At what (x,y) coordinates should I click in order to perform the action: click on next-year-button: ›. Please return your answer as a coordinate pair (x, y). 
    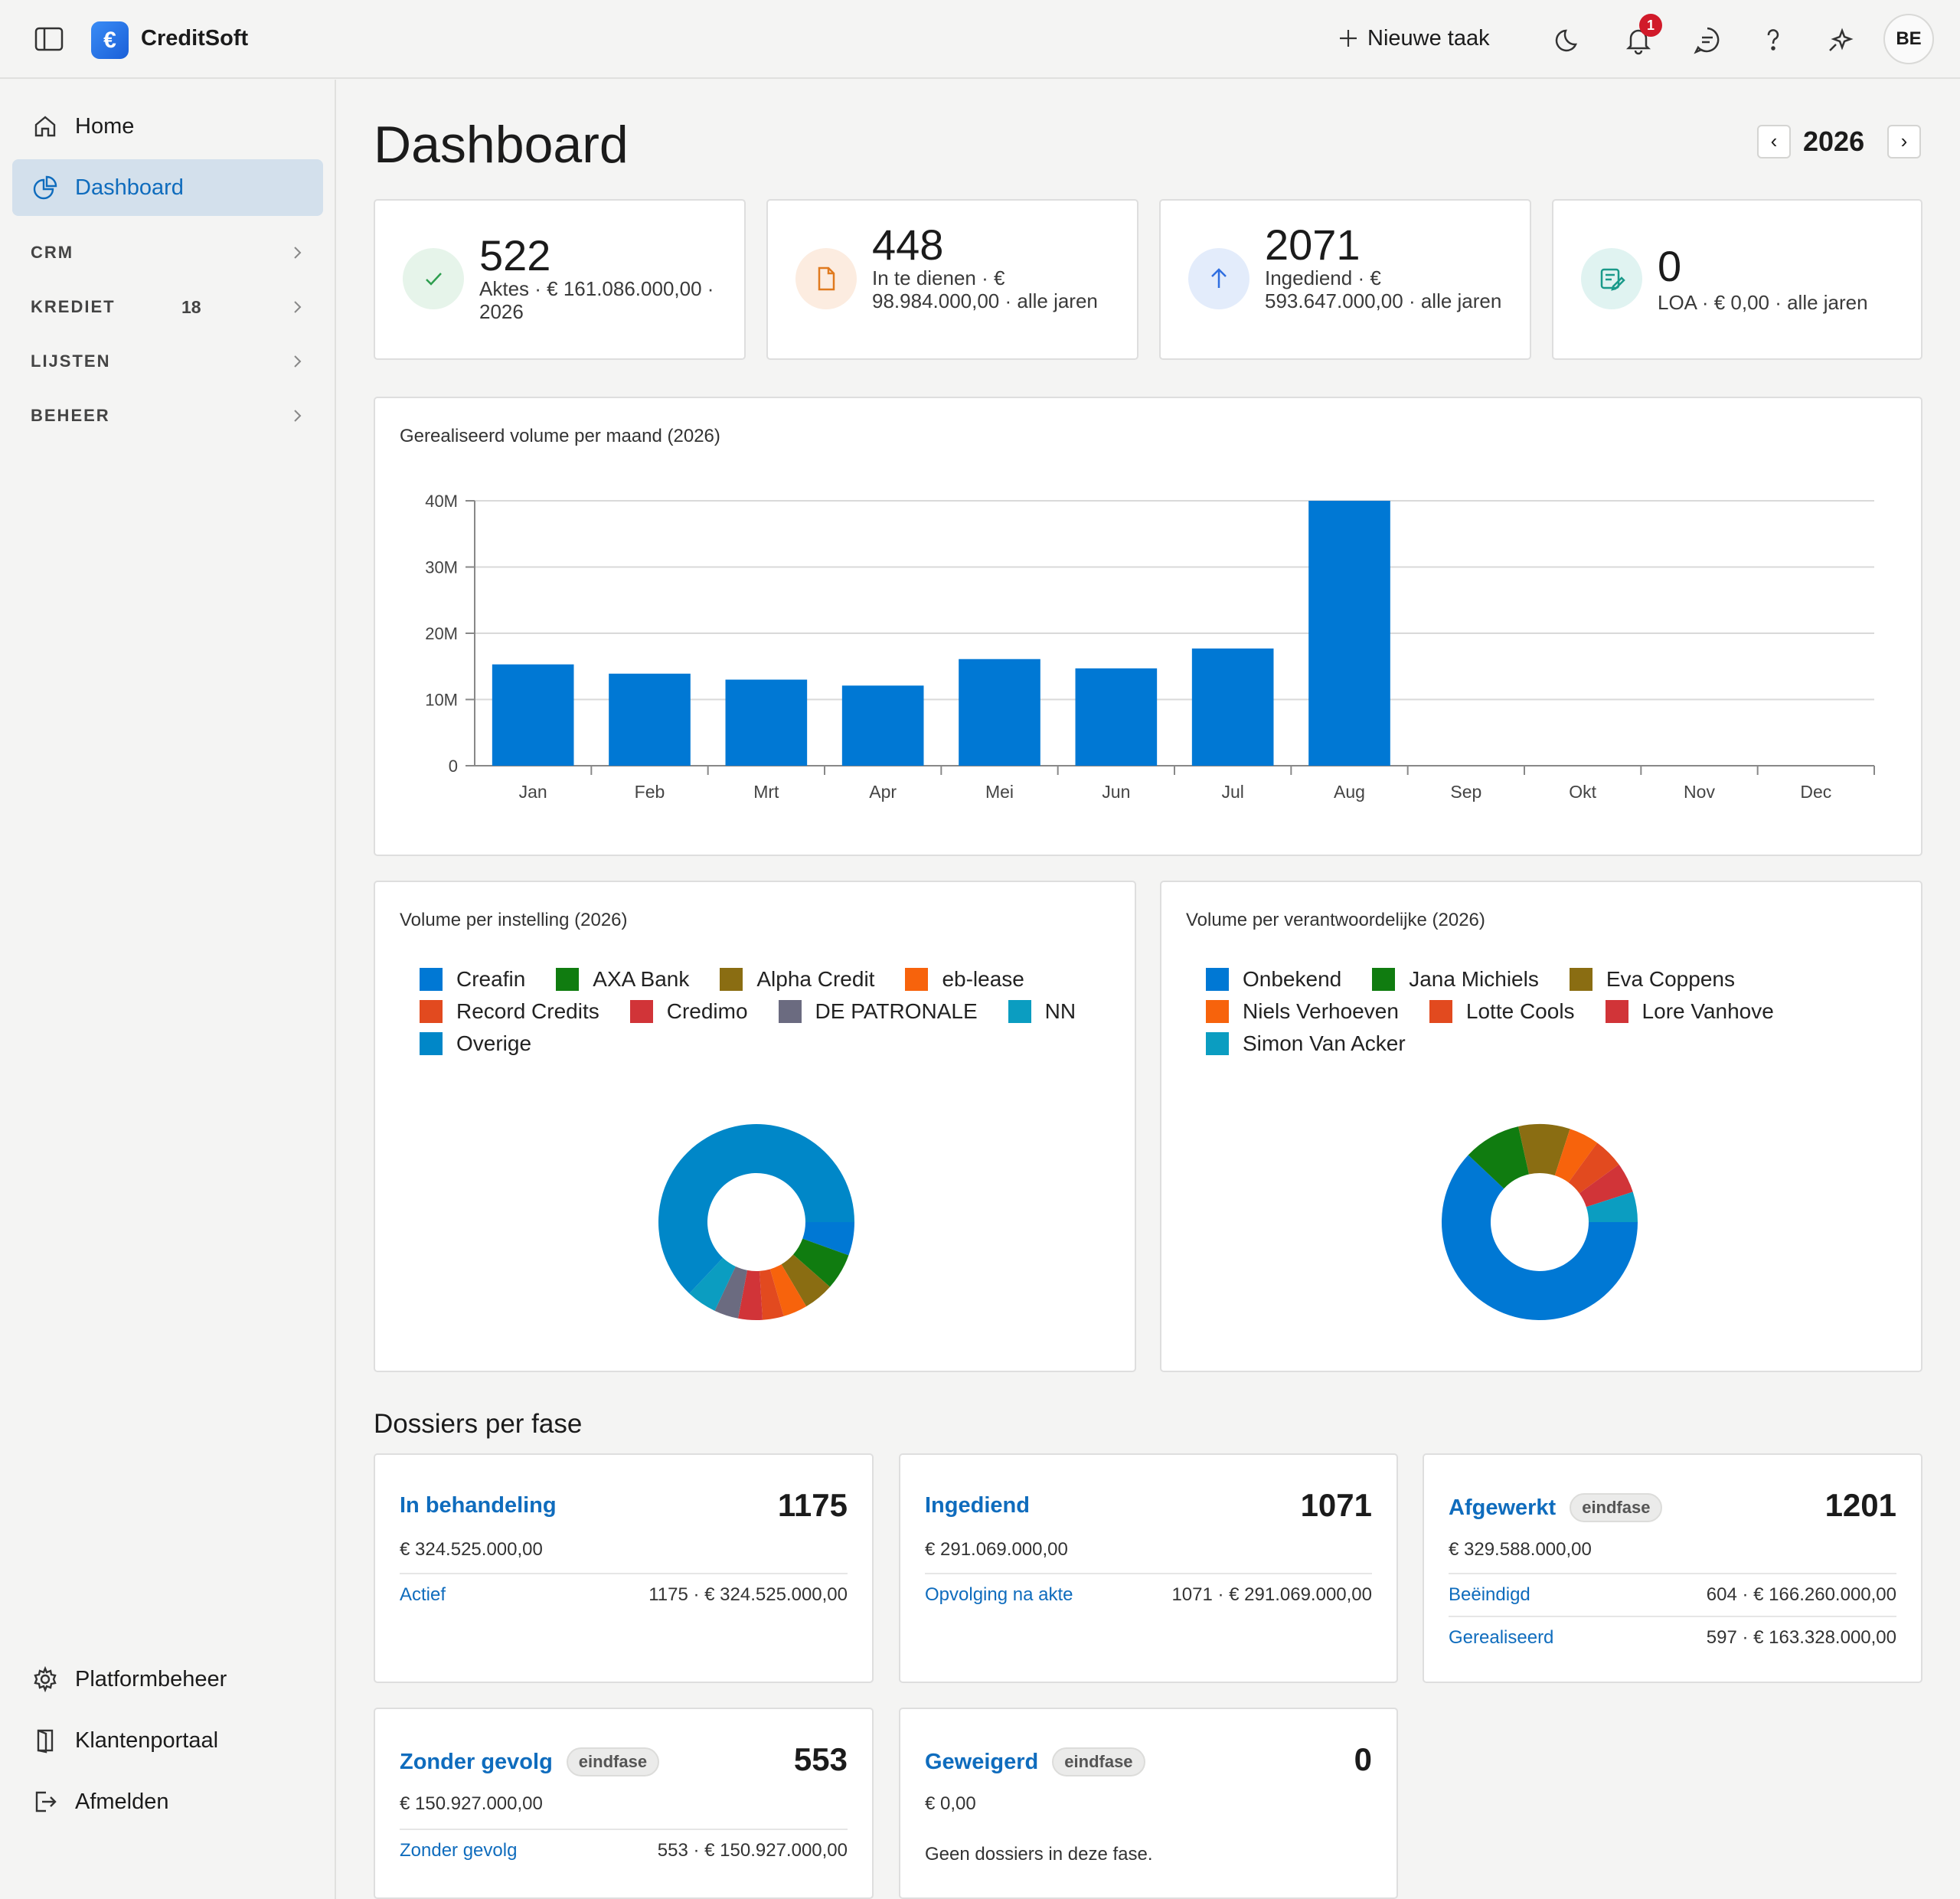
    Looking at the image, I should click on (1904, 142).